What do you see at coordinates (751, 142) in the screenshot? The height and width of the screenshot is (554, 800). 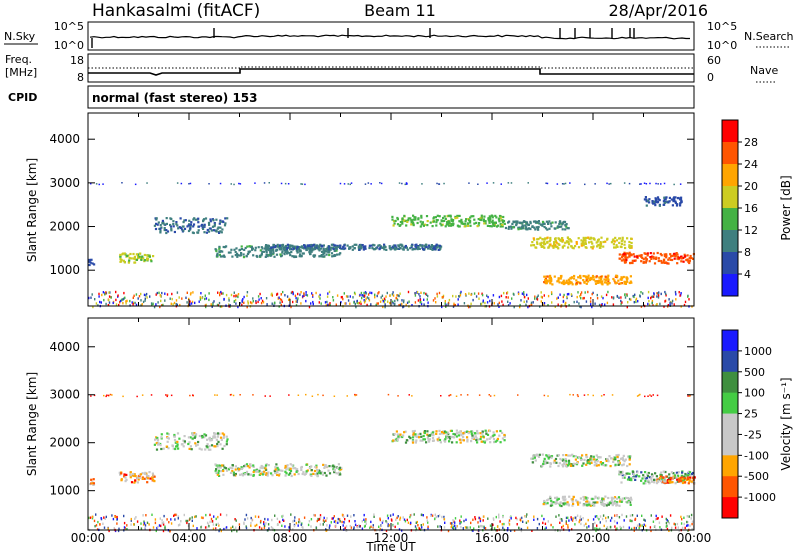 I see `colorbar-tick-label: 28` at bounding box center [751, 142].